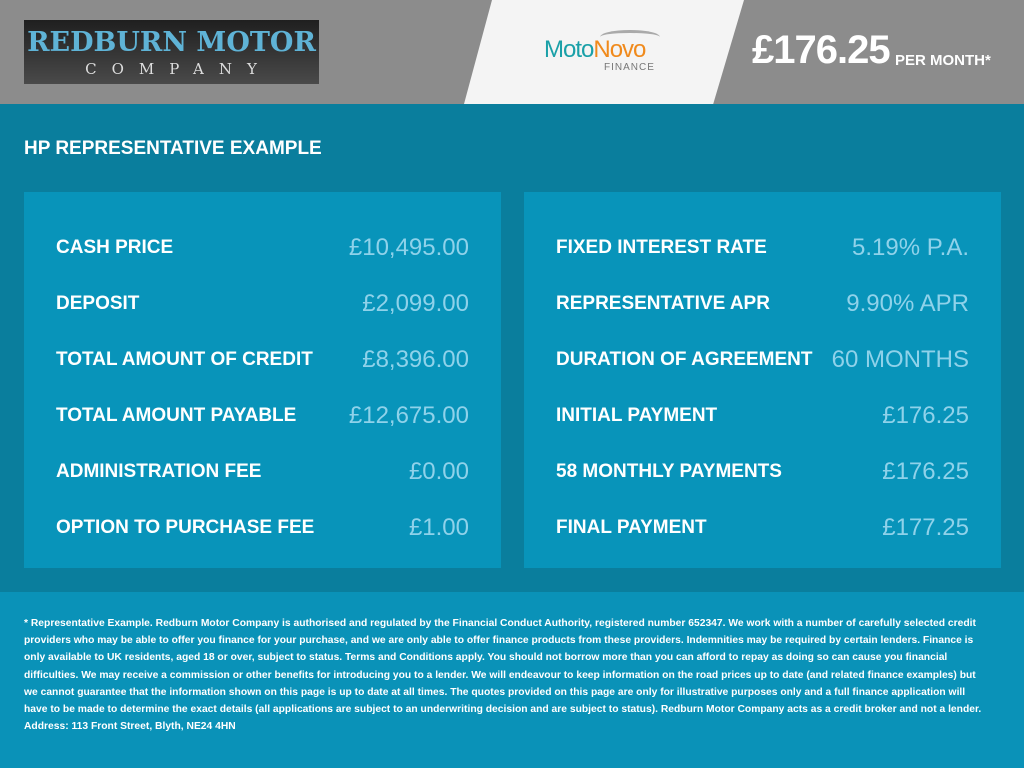 The image size is (1024, 768). Describe the element at coordinates (821, 50) in the screenshot. I see `monthly-price: £176.25` at that location.